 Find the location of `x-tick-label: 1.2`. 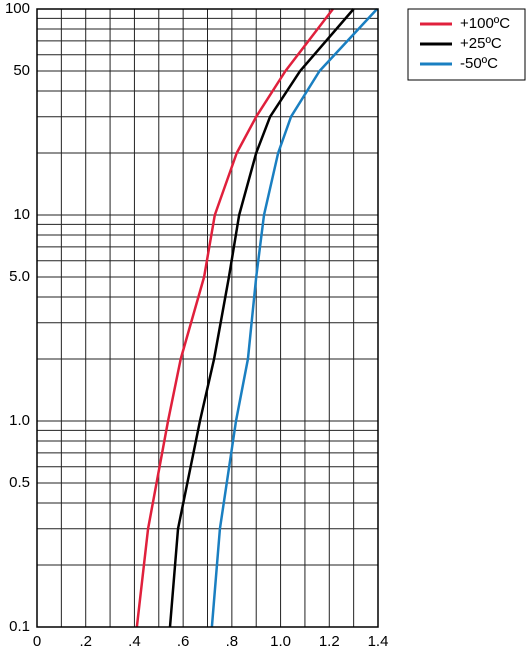

x-tick-label: 1.2 is located at coordinates (329, 641).